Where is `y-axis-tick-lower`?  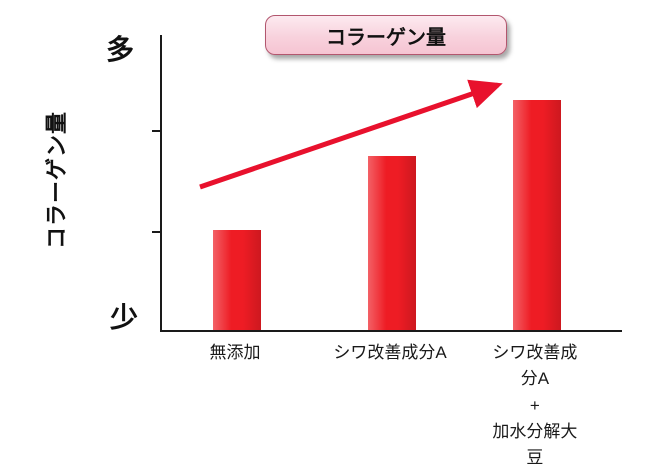 y-axis-tick-lower is located at coordinates (156, 231).